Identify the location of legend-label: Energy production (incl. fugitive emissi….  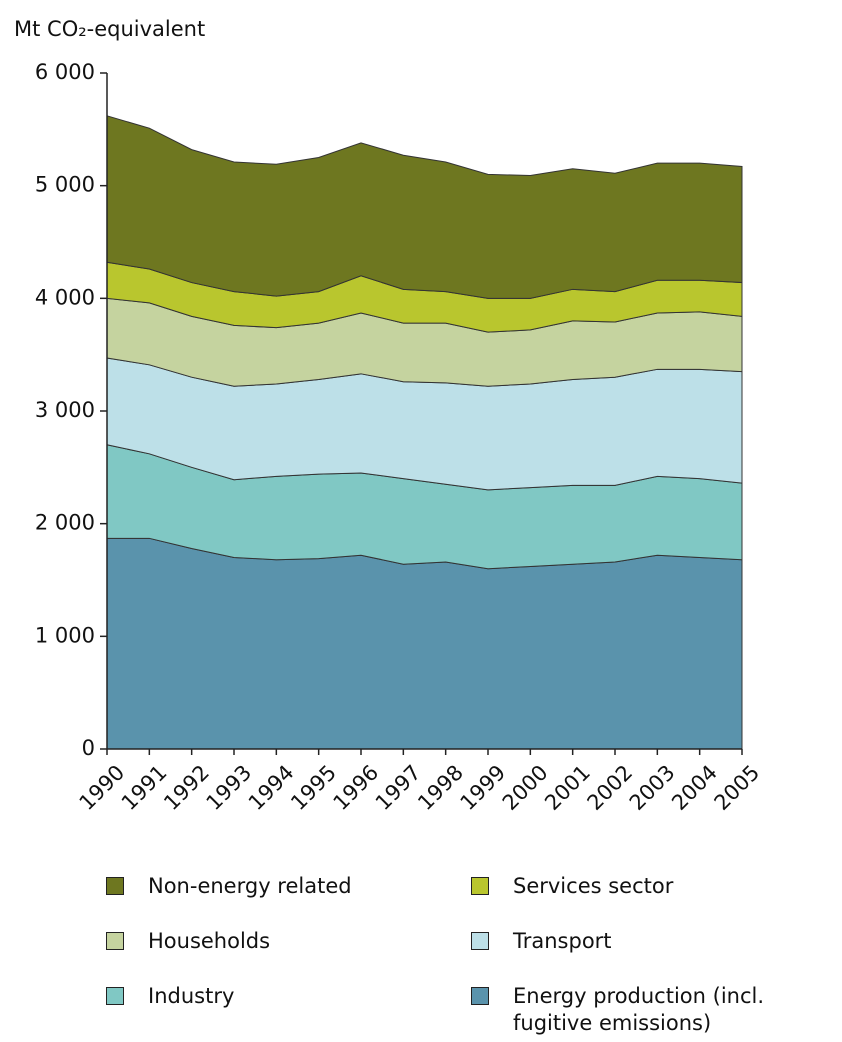
(639, 1009).